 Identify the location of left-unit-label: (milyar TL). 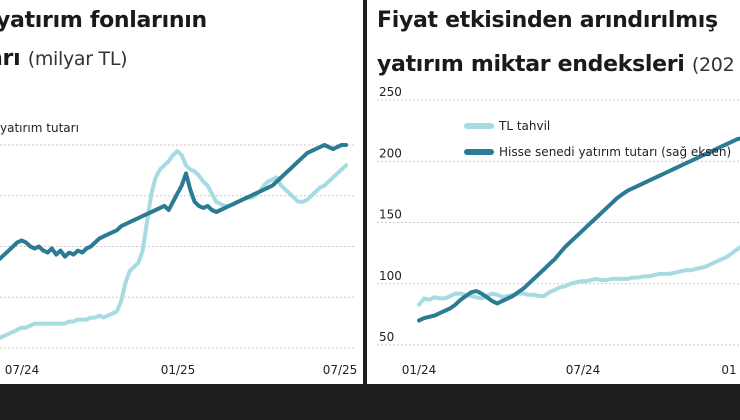
(77, 59).